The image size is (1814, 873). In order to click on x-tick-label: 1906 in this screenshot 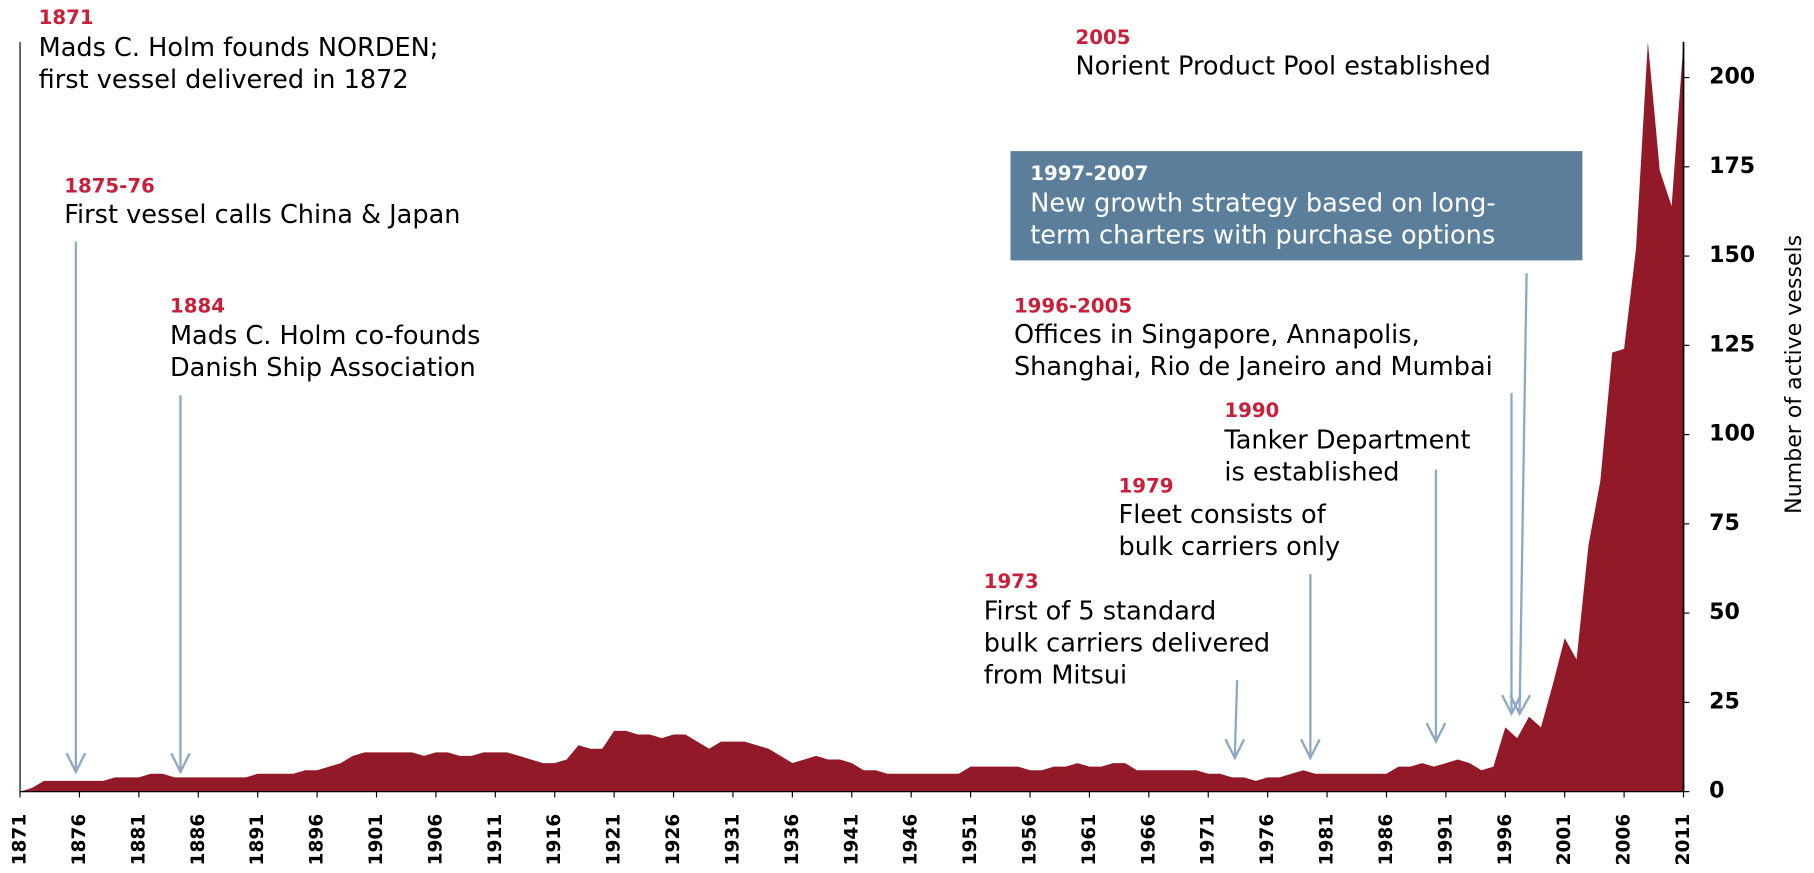, I will do `click(435, 840)`.